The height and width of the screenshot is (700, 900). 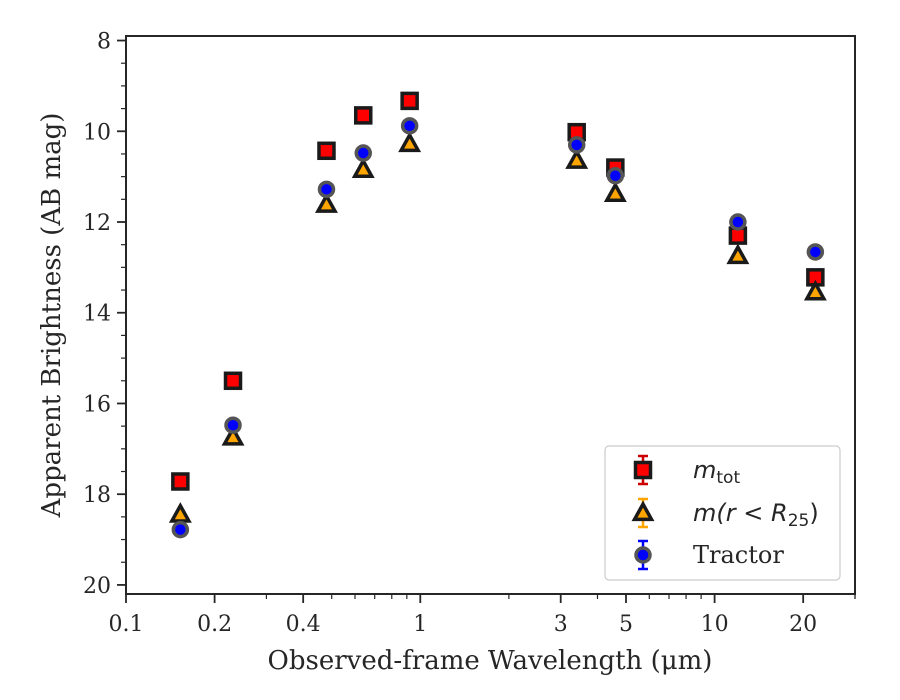 I want to click on legend-marker-square, so click(x=643, y=470).